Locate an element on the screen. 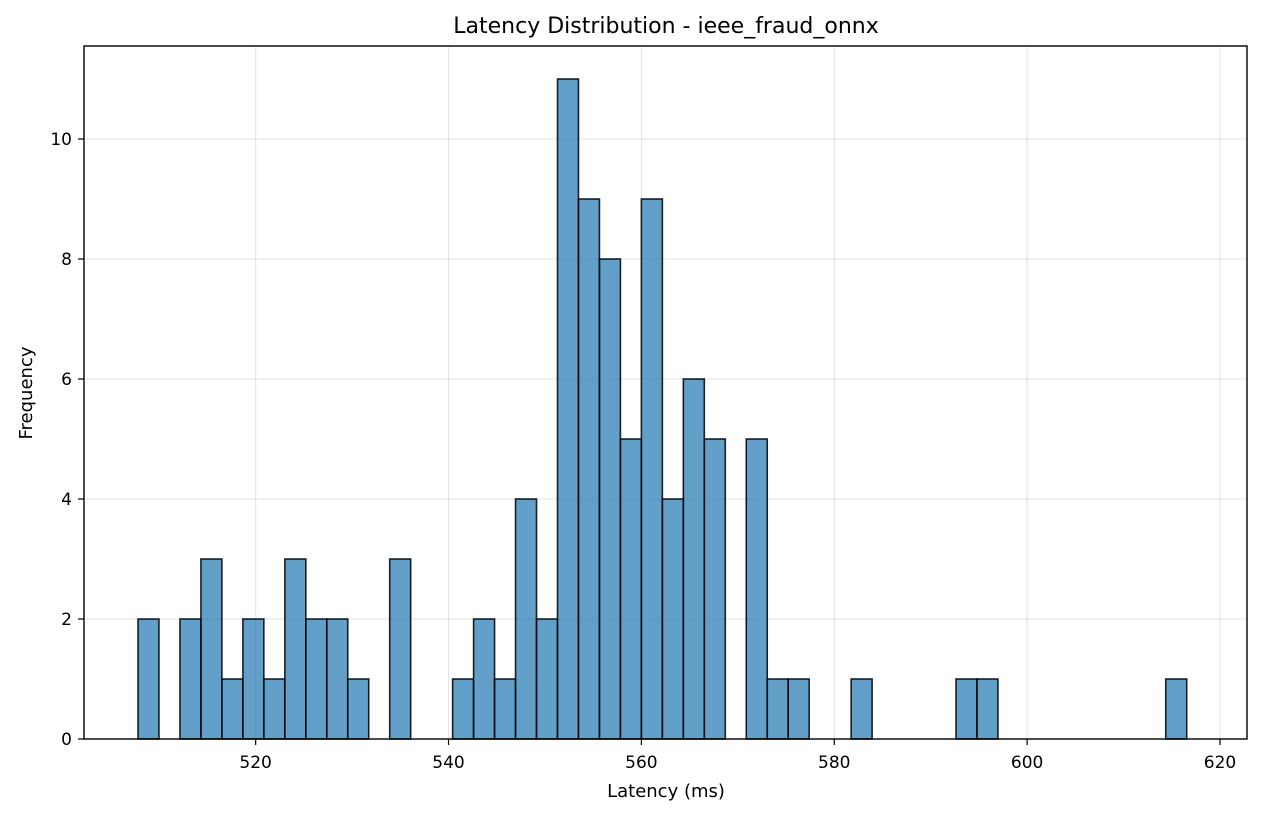 This screenshot has height=817, width=1261. x-tick-label: 600 is located at coordinates (1027, 763).